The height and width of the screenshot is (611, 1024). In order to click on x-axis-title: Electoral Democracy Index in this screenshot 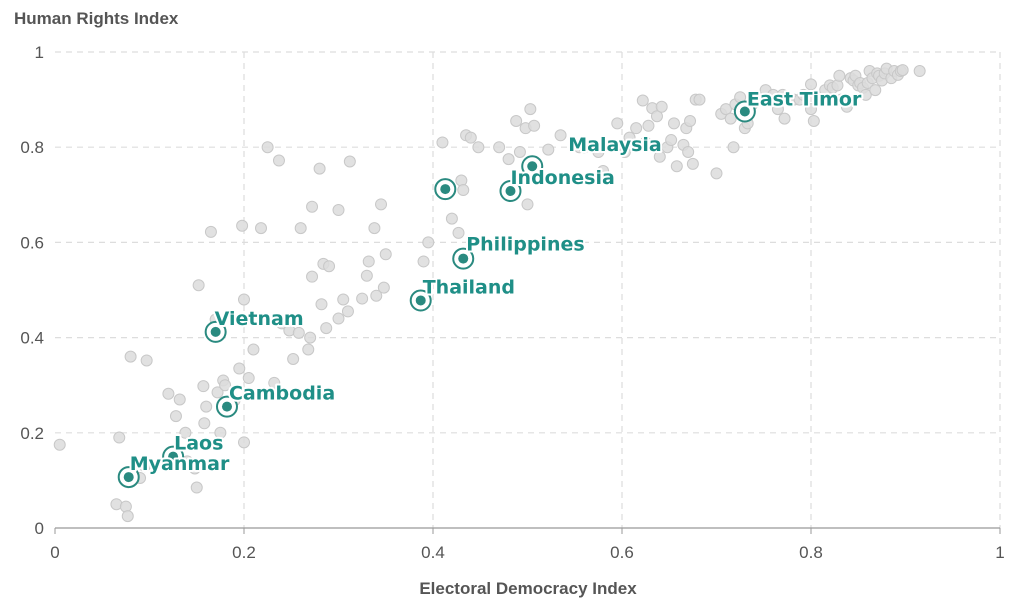, I will do `click(528, 588)`.